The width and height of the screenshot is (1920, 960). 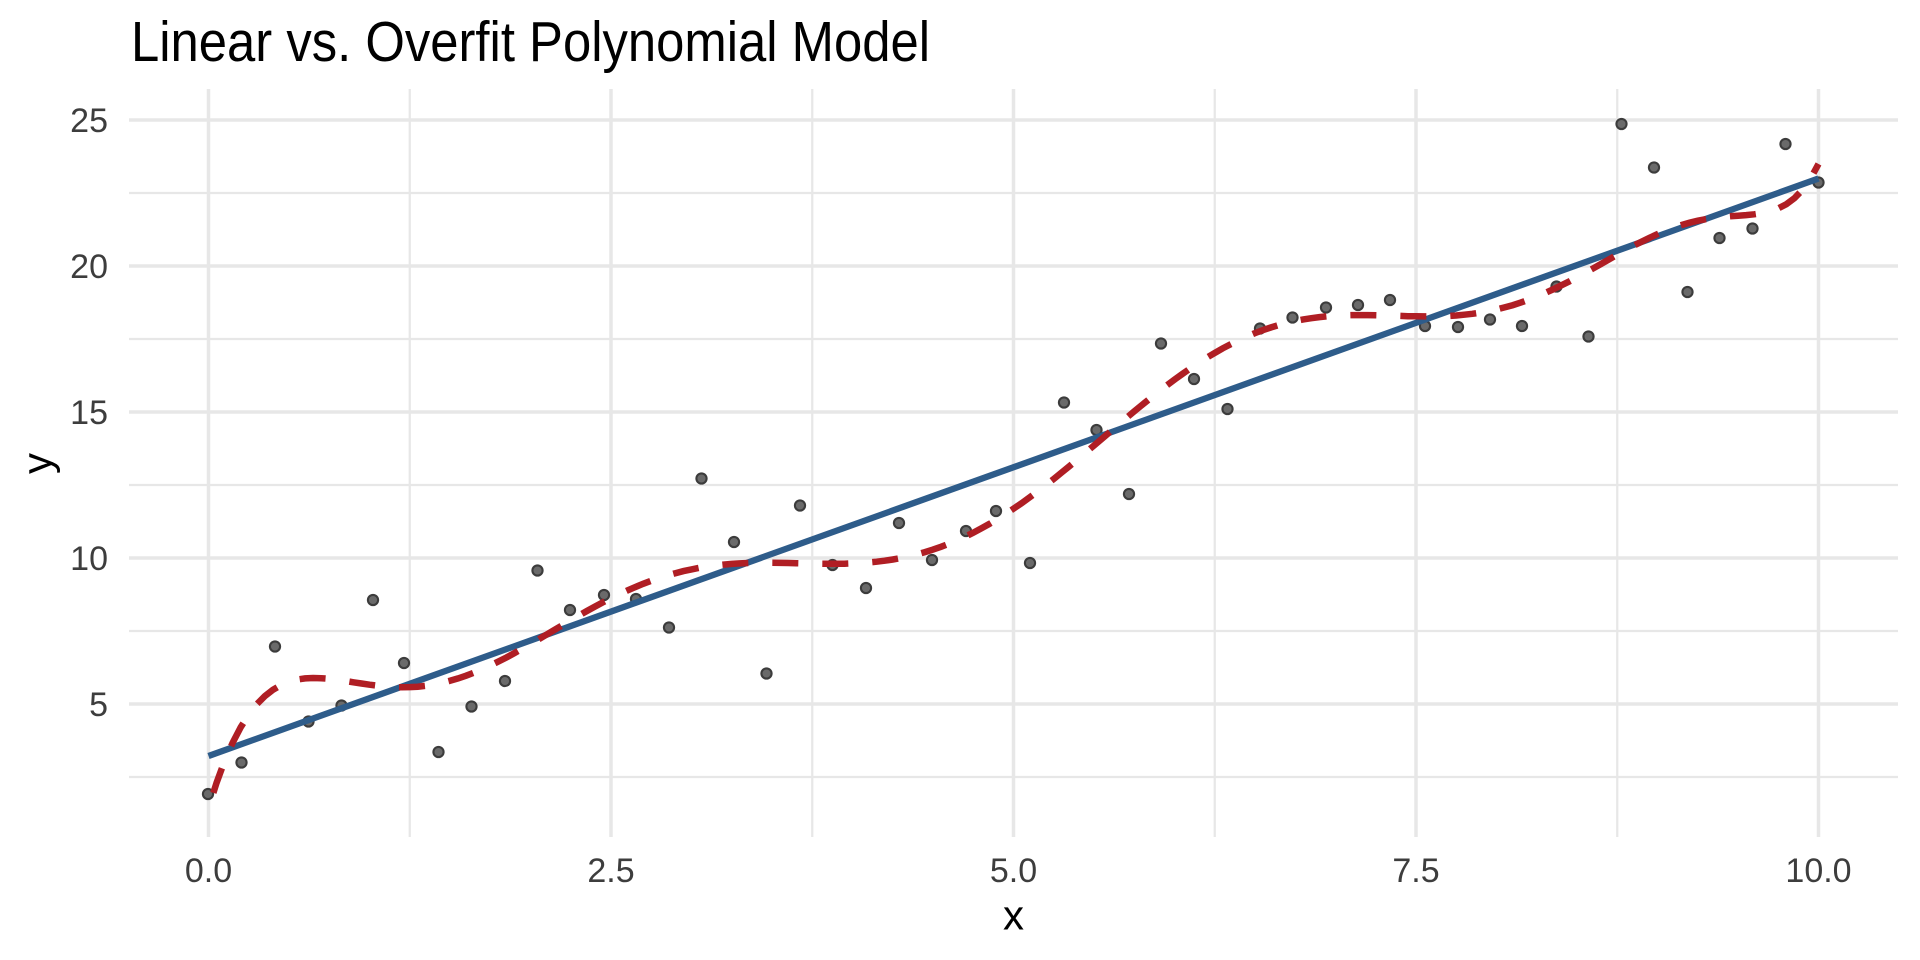 I want to click on svg-text:Linear vs. Overfit Polynomial: Linear vs. Overfit Polynomial Model, so click(x=530, y=41).